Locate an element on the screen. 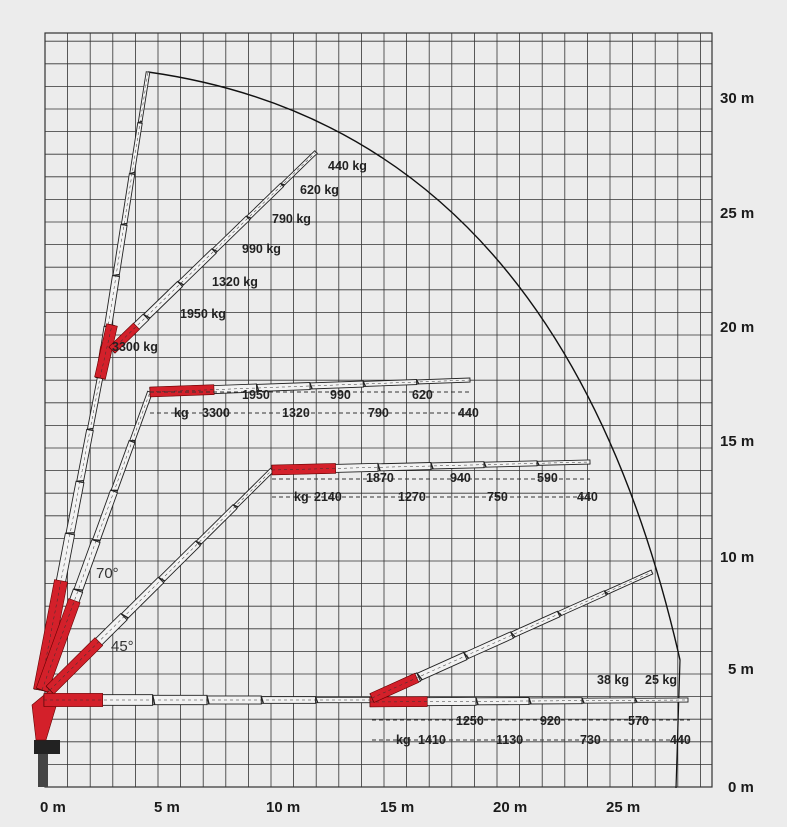  load-label: 440 kg is located at coordinates (347, 166).